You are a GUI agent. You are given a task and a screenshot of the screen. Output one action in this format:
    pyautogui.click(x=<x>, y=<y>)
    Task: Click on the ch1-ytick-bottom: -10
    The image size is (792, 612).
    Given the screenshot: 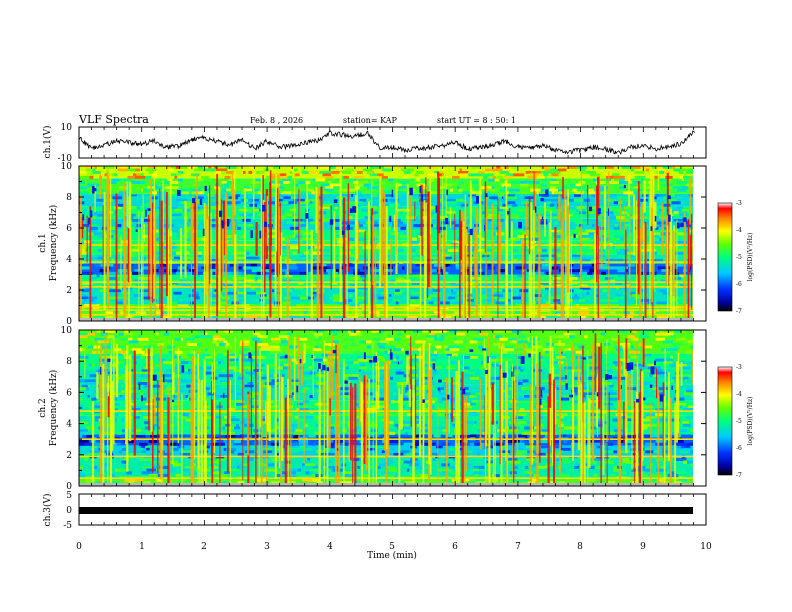 What is the action you would take?
    pyautogui.click(x=65, y=159)
    